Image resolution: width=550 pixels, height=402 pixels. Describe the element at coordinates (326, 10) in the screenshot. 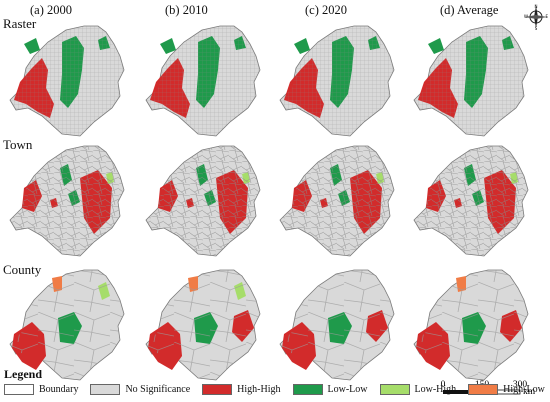

I see `column-title-2020: (c) 2020` at that location.